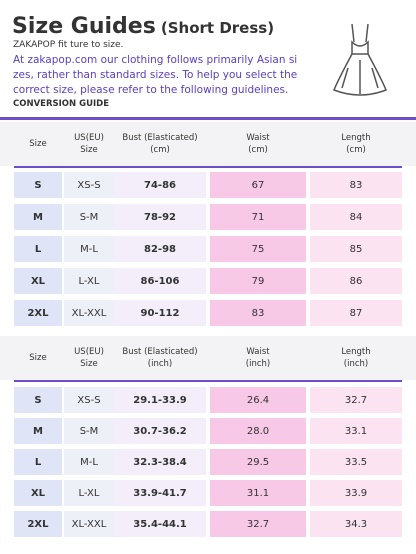  Describe the element at coordinates (160, 462) in the screenshot. I see `table-cell: 32.3-38.4` at that location.